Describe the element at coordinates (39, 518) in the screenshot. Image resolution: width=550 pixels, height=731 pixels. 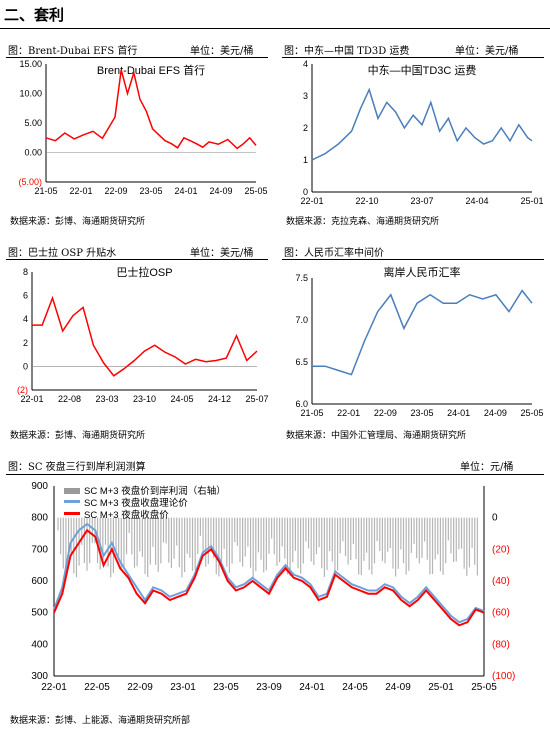
I see `y-left-tick-label: 800` at that location.